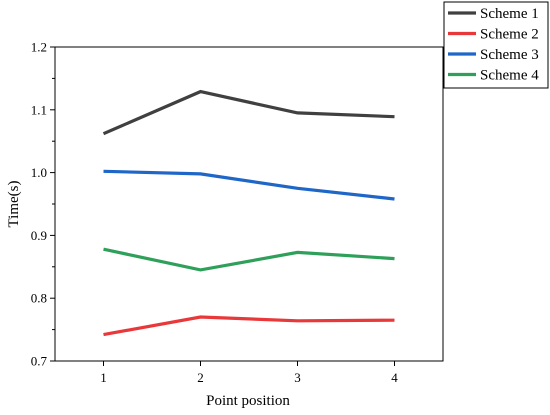 The height and width of the screenshot is (415, 550). I want to click on y-tick-label: 1.1, so click(39, 109).